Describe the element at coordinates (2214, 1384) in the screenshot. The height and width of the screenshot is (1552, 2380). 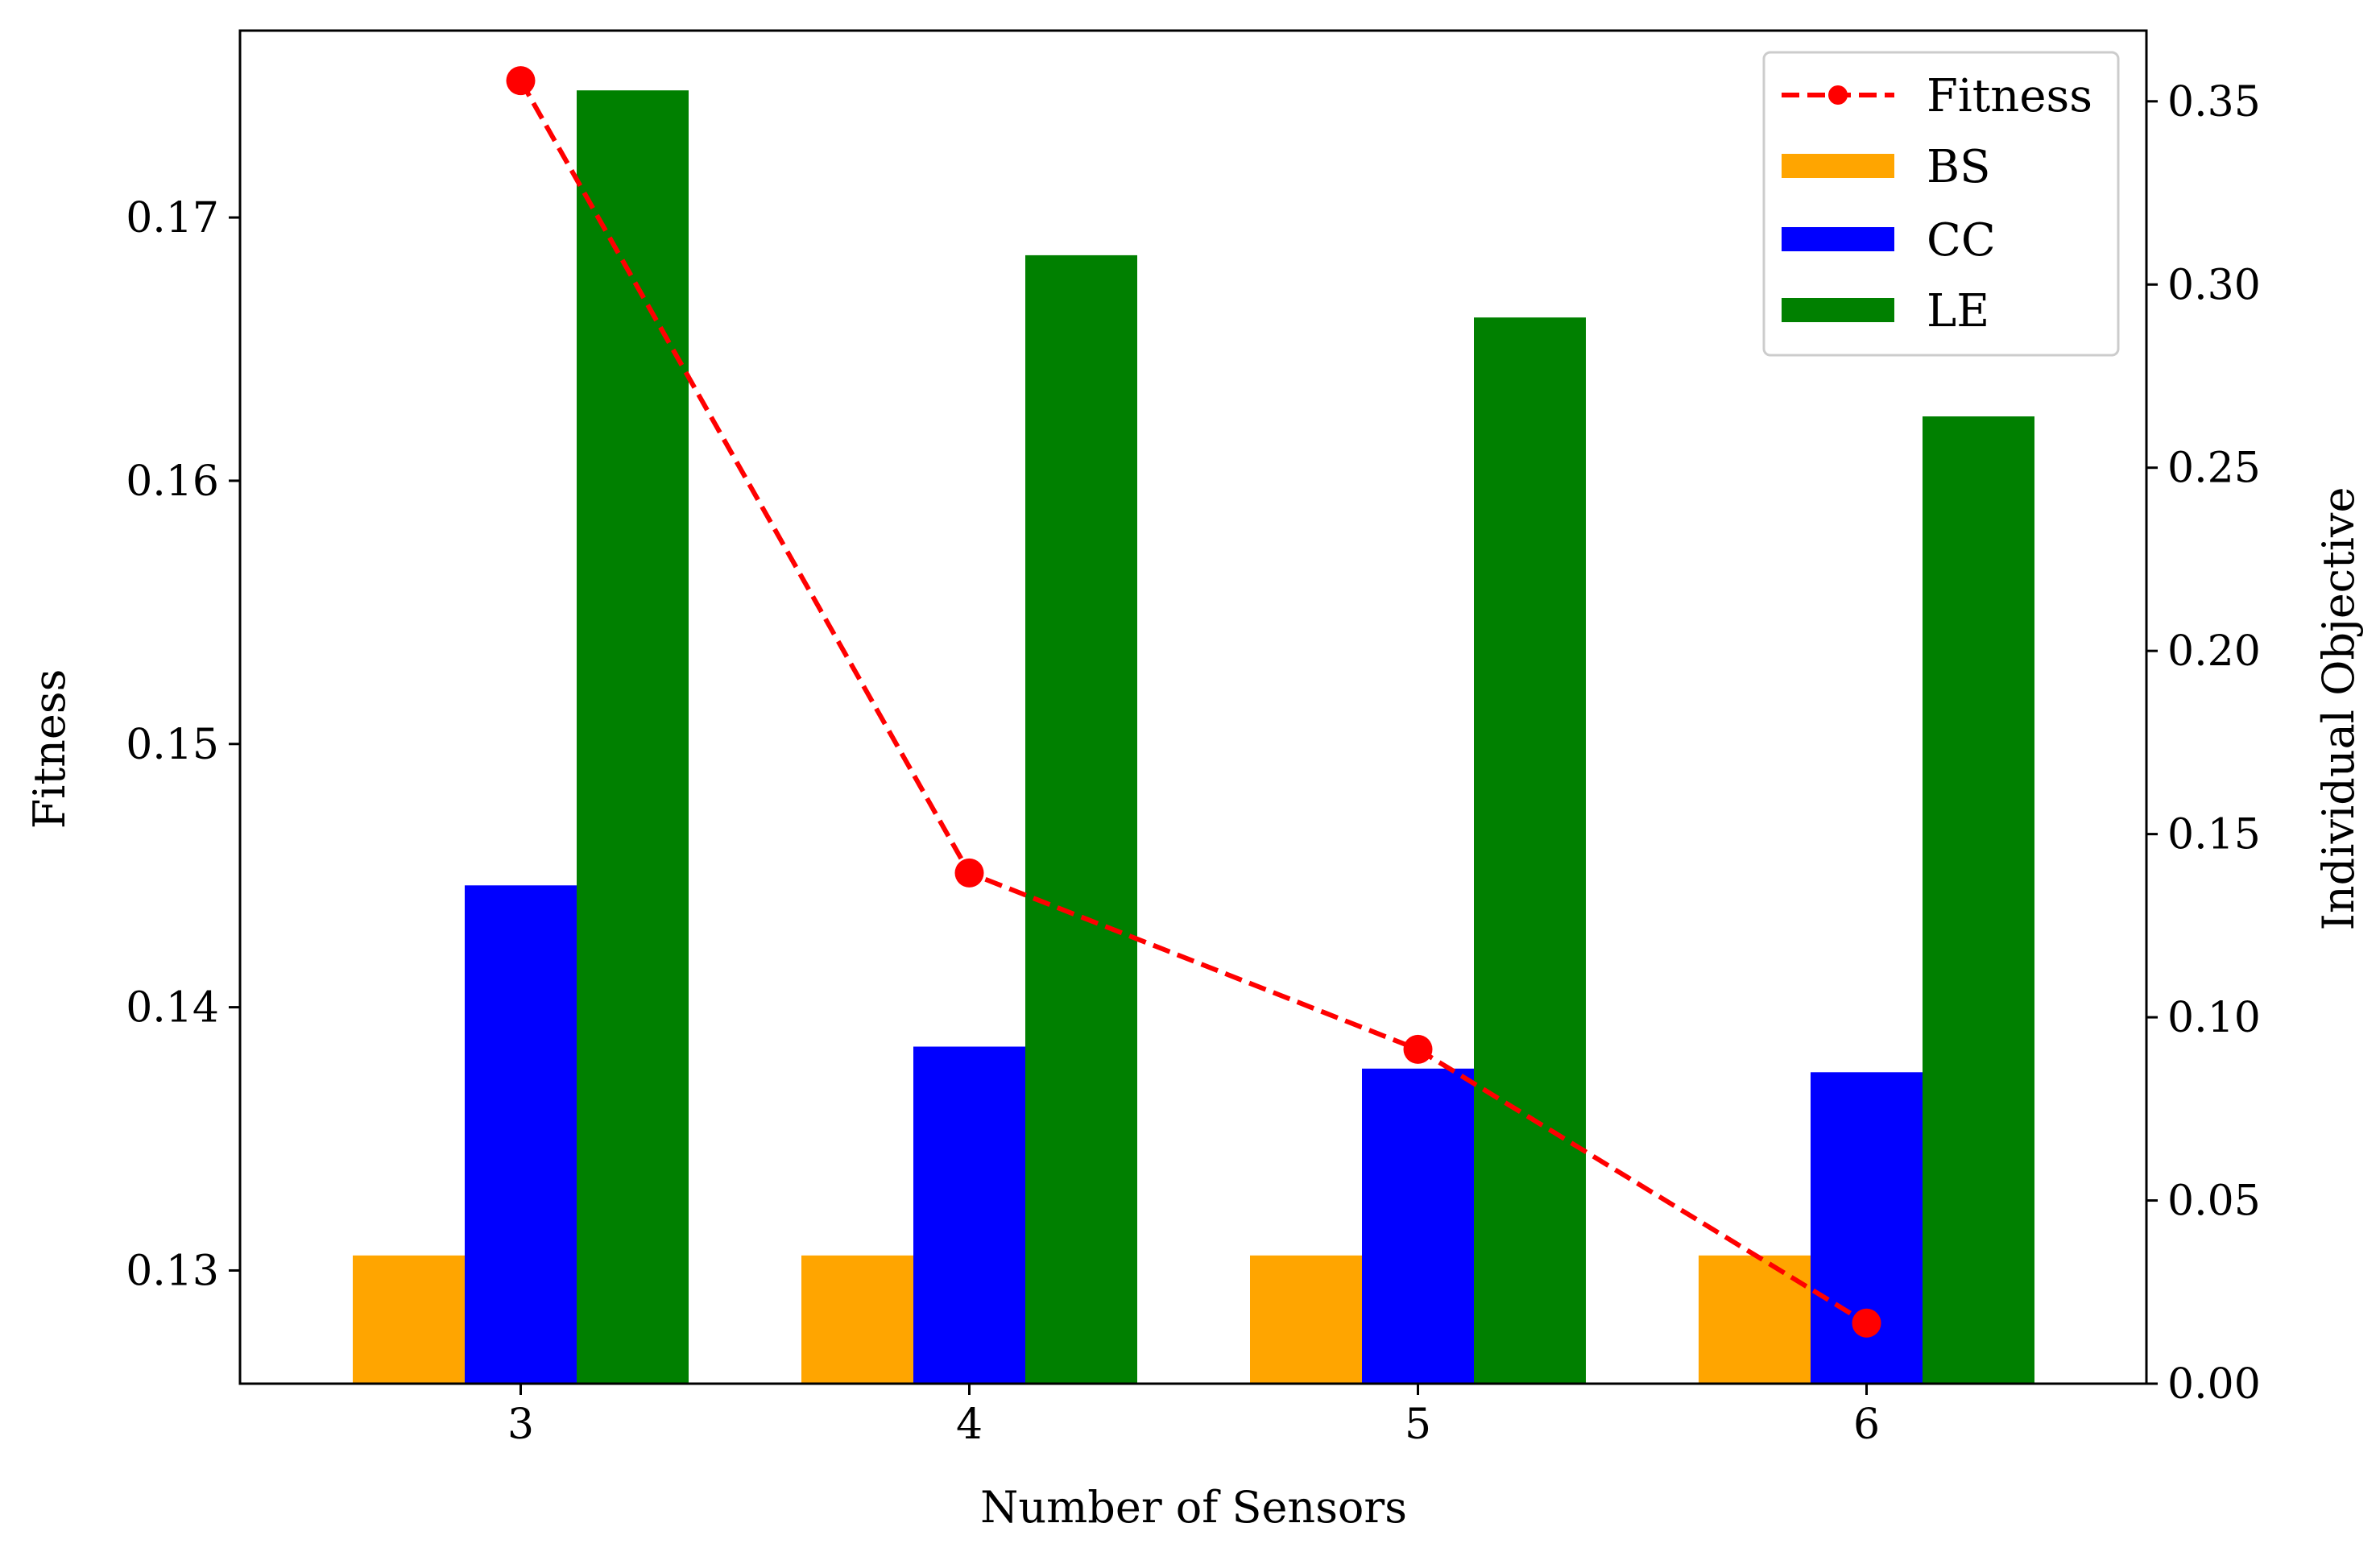
I see `y-right-tick-label: 0.00` at that location.